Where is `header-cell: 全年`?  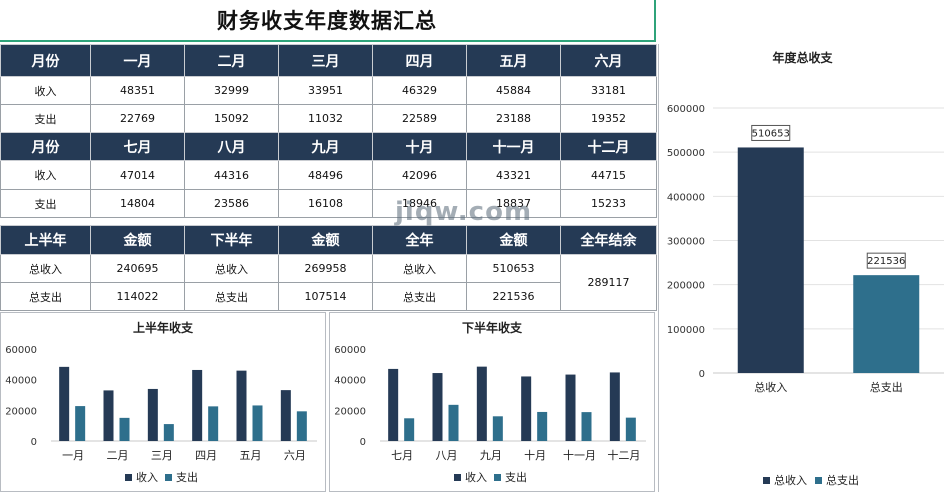
header-cell: 全年 is located at coordinates (419, 240).